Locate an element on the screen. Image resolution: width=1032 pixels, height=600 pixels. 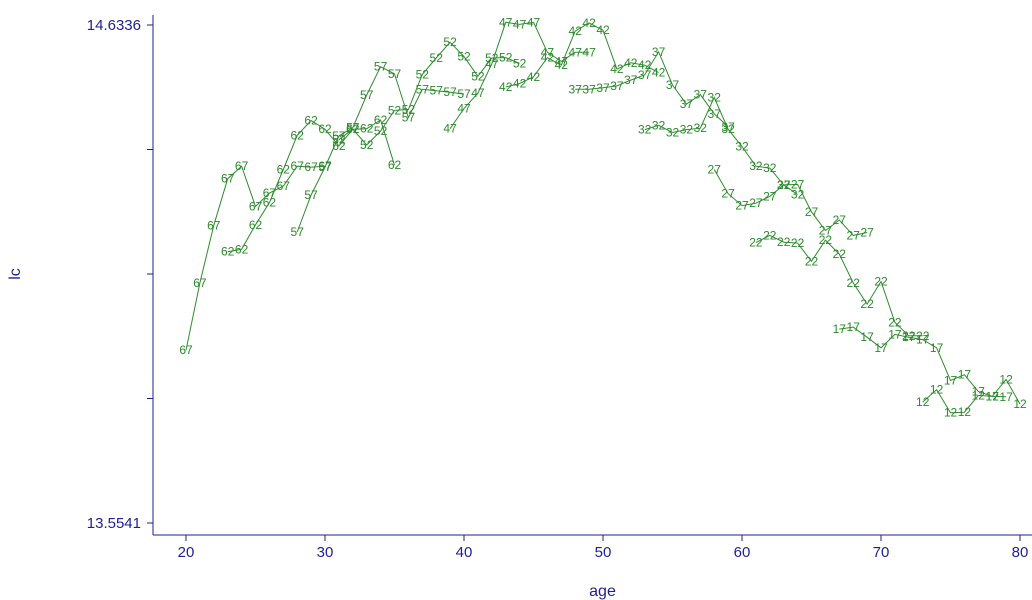
y-axis-title: lc is located at coordinates (15, 274).